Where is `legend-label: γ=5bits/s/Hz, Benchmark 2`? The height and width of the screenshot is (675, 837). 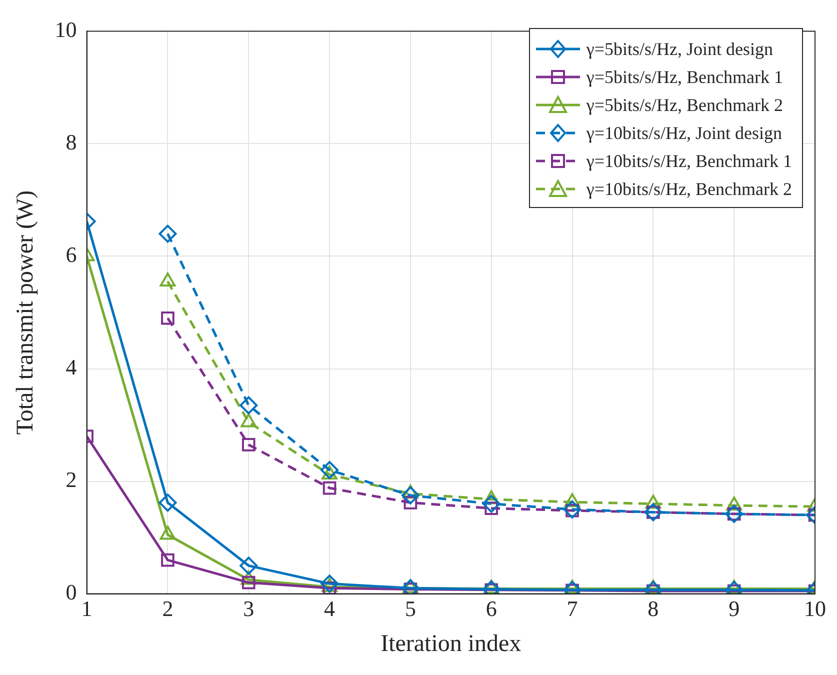 legend-label: γ=5bits/s/Hz, Benchmark 2 is located at coordinates (684, 105).